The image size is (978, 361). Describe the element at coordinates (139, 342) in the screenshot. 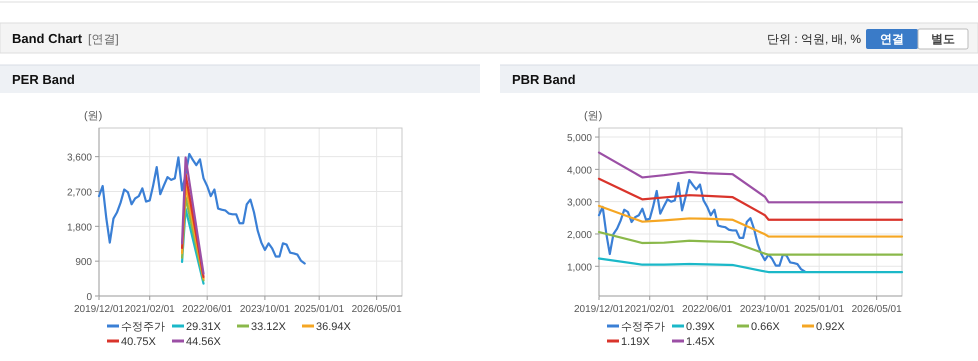

I see `legend-label: 40.75X` at that location.